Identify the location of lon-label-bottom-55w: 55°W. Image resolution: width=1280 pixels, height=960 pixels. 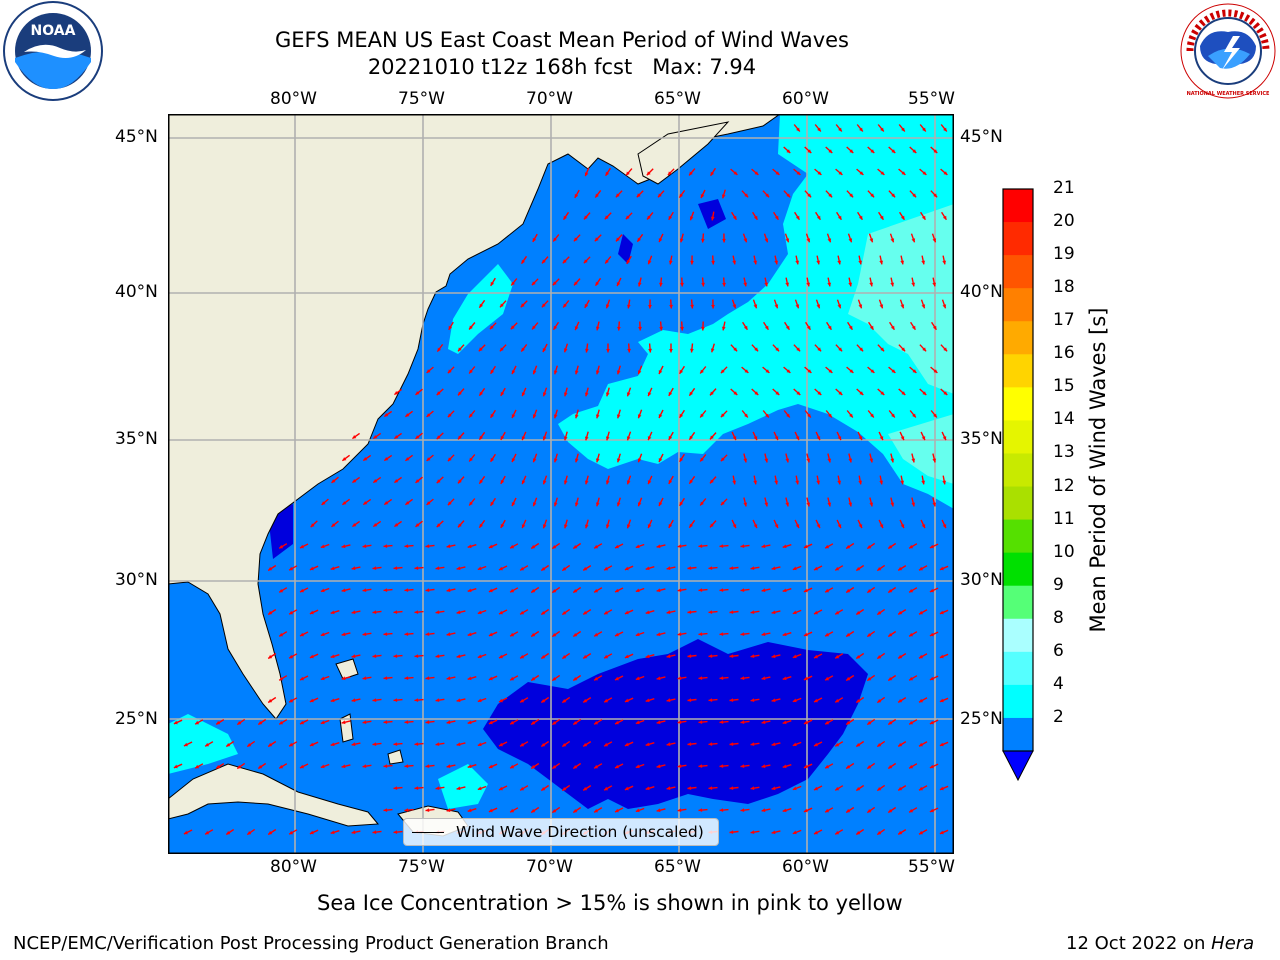
(931, 867).